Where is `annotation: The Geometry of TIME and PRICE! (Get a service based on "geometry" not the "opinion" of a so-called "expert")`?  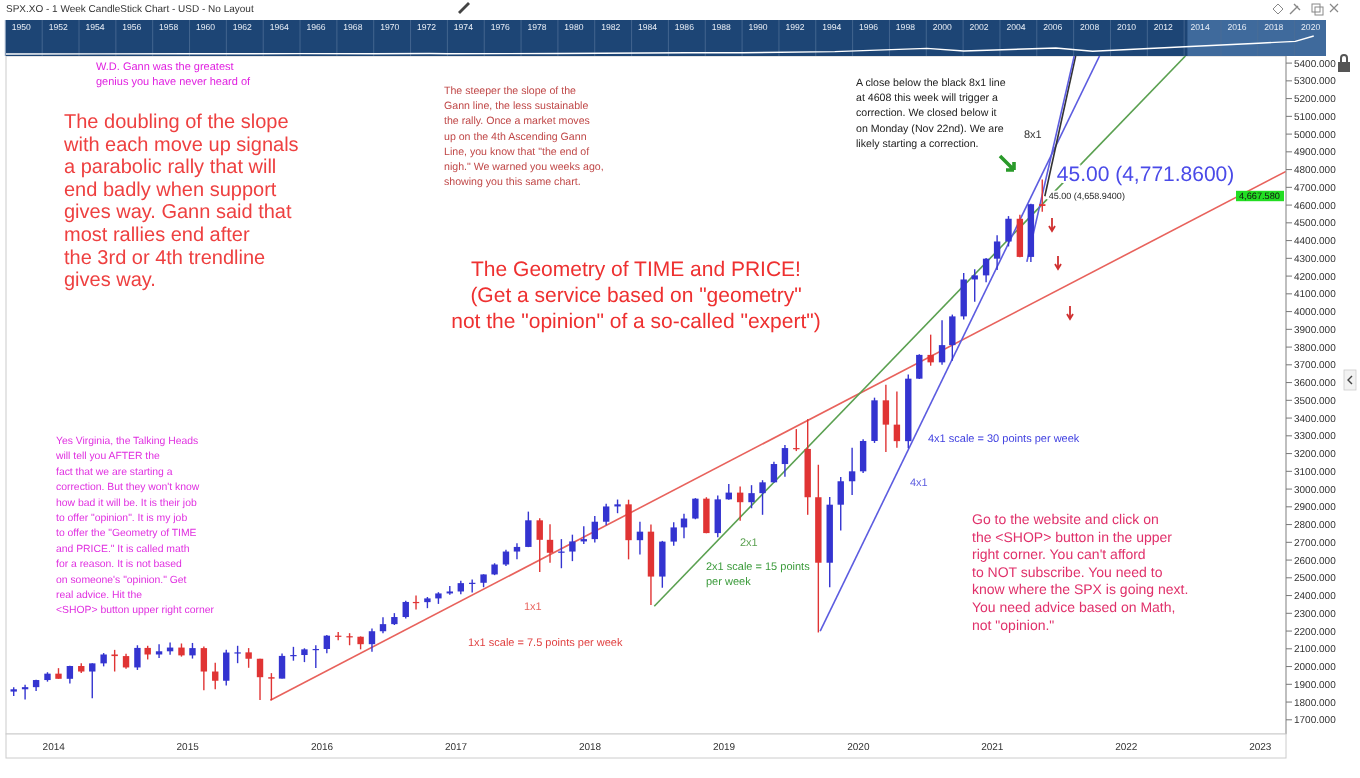
annotation: The Geometry of TIME and PRICE! (Get a service based on "geometry" not the "opinion" of a so-called "expert") is located at coordinates (636, 296).